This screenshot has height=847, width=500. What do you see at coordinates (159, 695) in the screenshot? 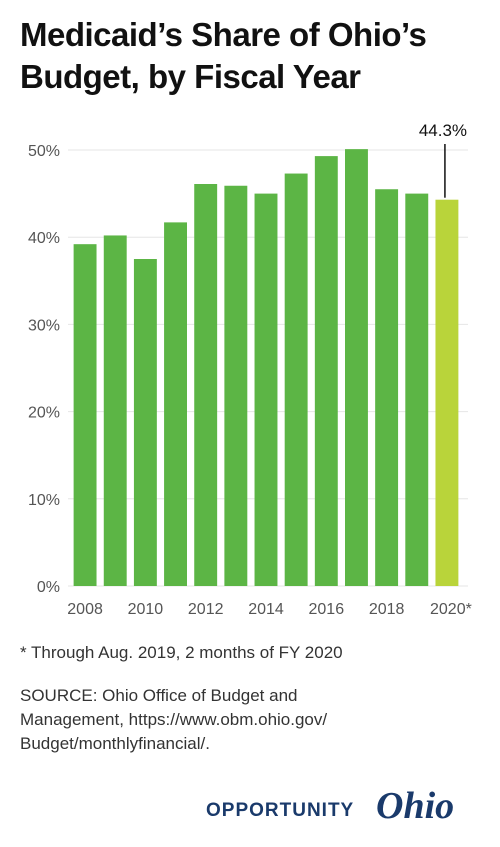
I see `source-line-1: SOURCE: Ohio Office of Budget and` at bounding box center [159, 695].